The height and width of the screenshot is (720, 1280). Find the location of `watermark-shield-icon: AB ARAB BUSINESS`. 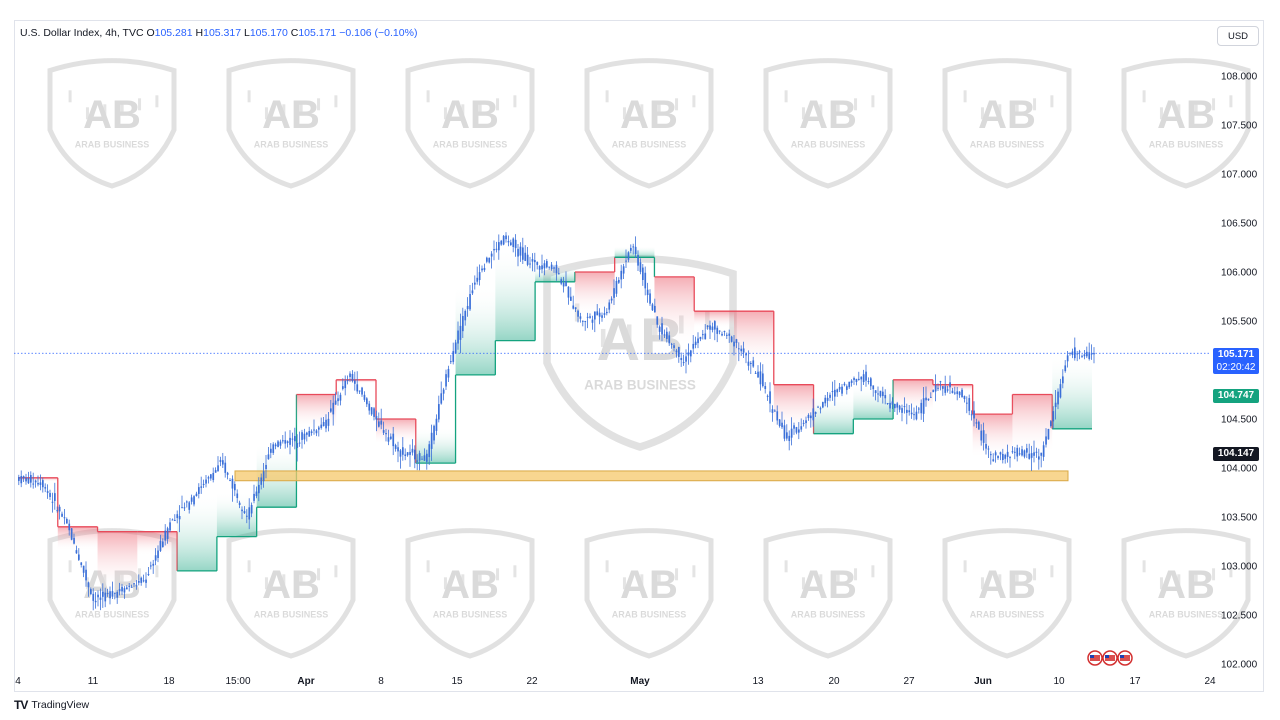

watermark-shield-icon: AB ARAB BUSINESS is located at coordinates (112, 123).